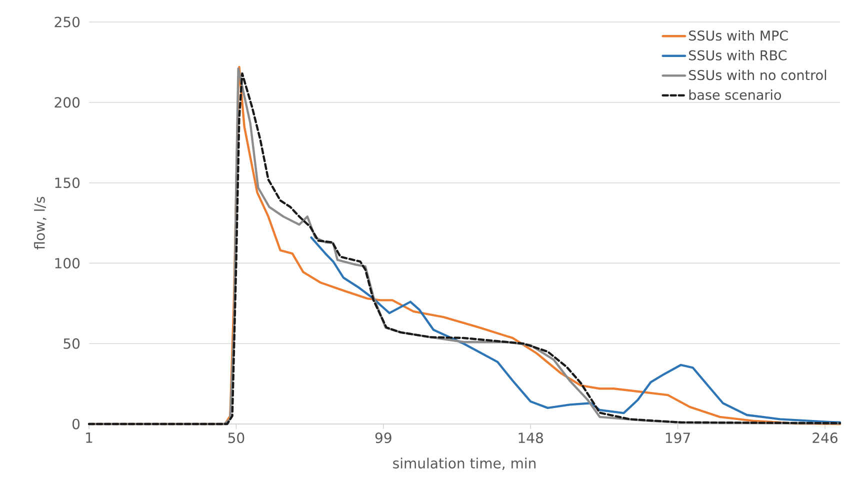 Image resolution: width=845 pixels, height=491 pixels. Describe the element at coordinates (40, 223) in the screenshot. I see `y-axis-title: flow, l/s` at that location.